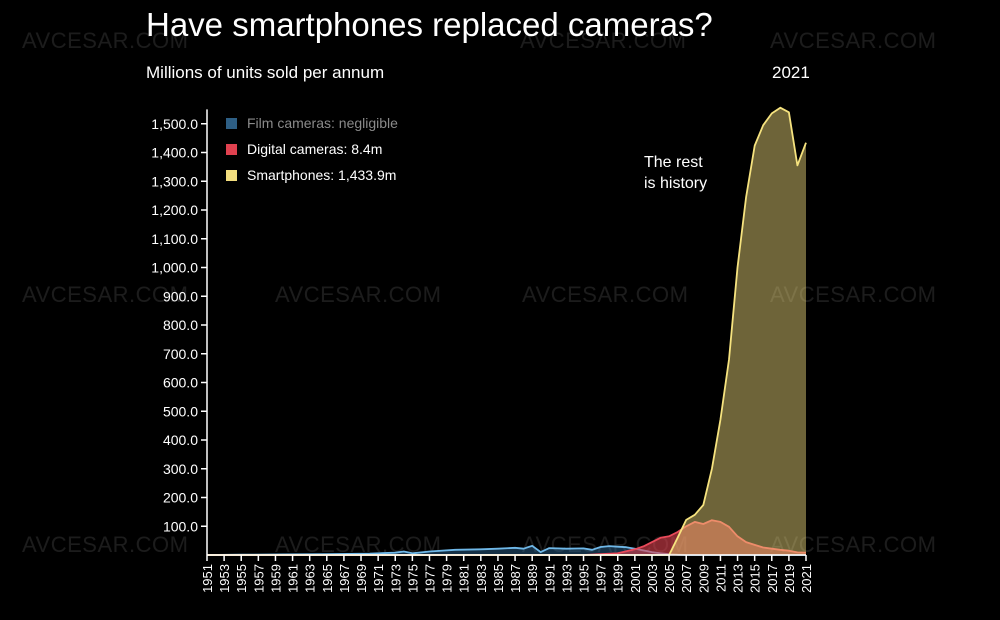 This screenshot has width=1000, height=620. What do you see at coordinates (315, 149) in the screenshot?
I see `legend-label-digital: Digital cameras: 8.4m` at bounding box center [315, 149].